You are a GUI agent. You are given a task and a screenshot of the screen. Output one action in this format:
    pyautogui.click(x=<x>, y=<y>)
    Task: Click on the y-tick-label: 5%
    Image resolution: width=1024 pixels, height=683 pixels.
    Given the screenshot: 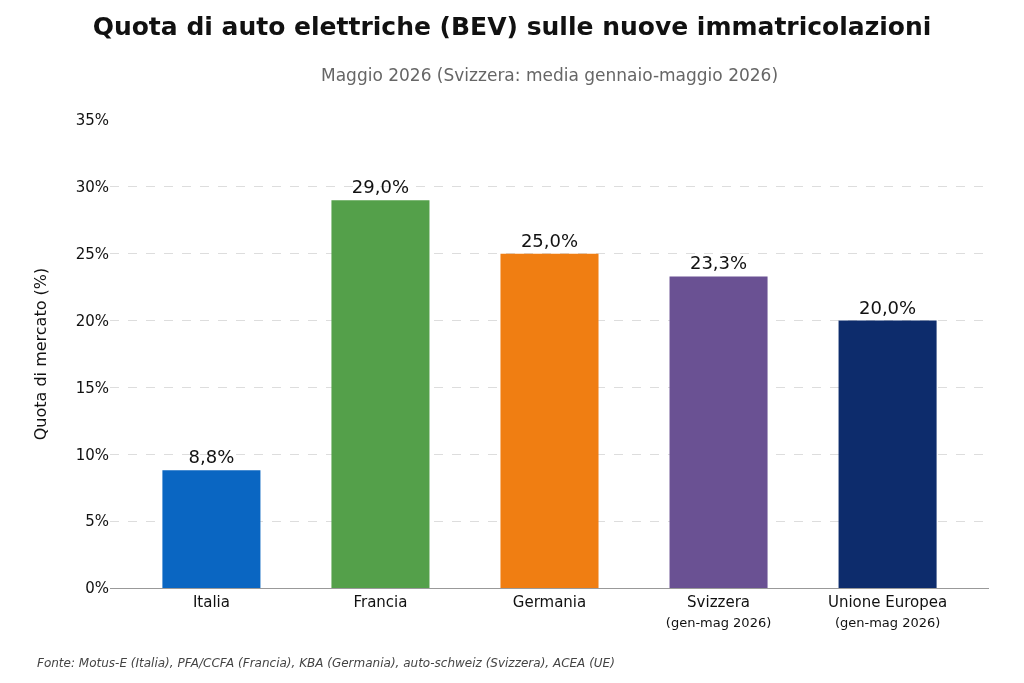 What is the action you would take?
    pyautogui.click(x=97, y=521)
    